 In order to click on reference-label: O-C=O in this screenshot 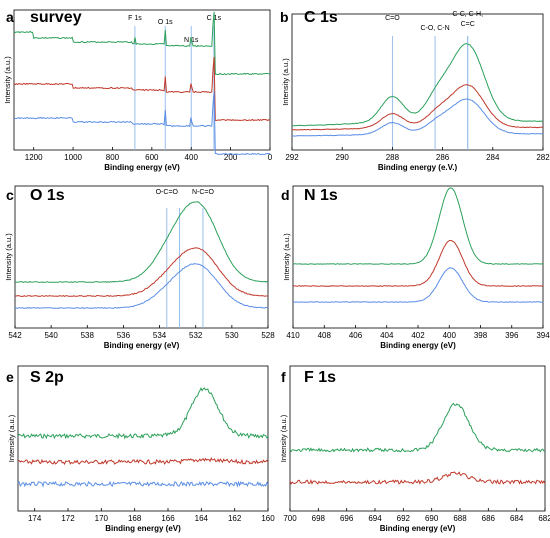, I will do `click(167, 192)`.